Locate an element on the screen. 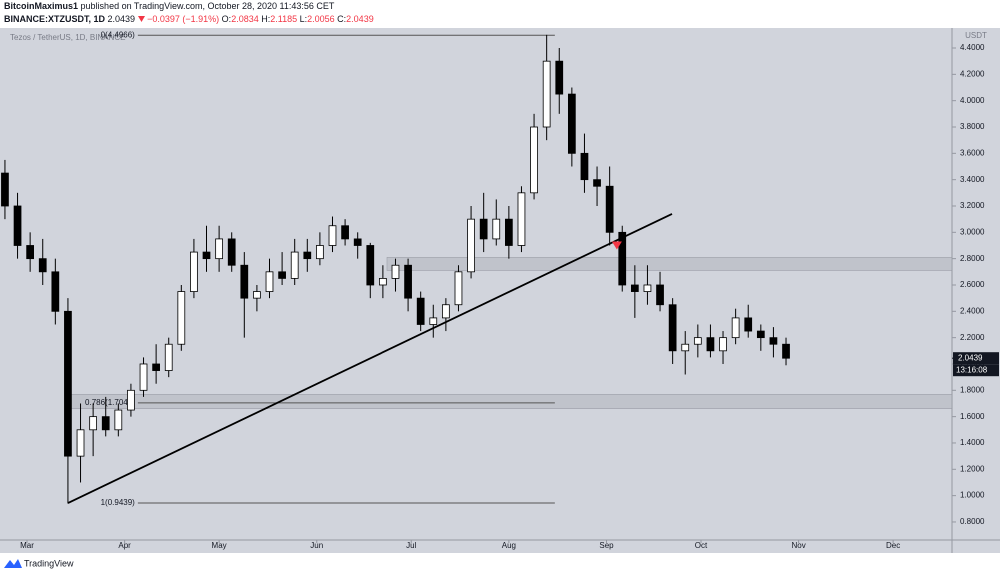 Image resolution: width=1000 pixels, height=576 pixels. change: −0.0397 (−1.91%) is located at coordinates (183, 19).